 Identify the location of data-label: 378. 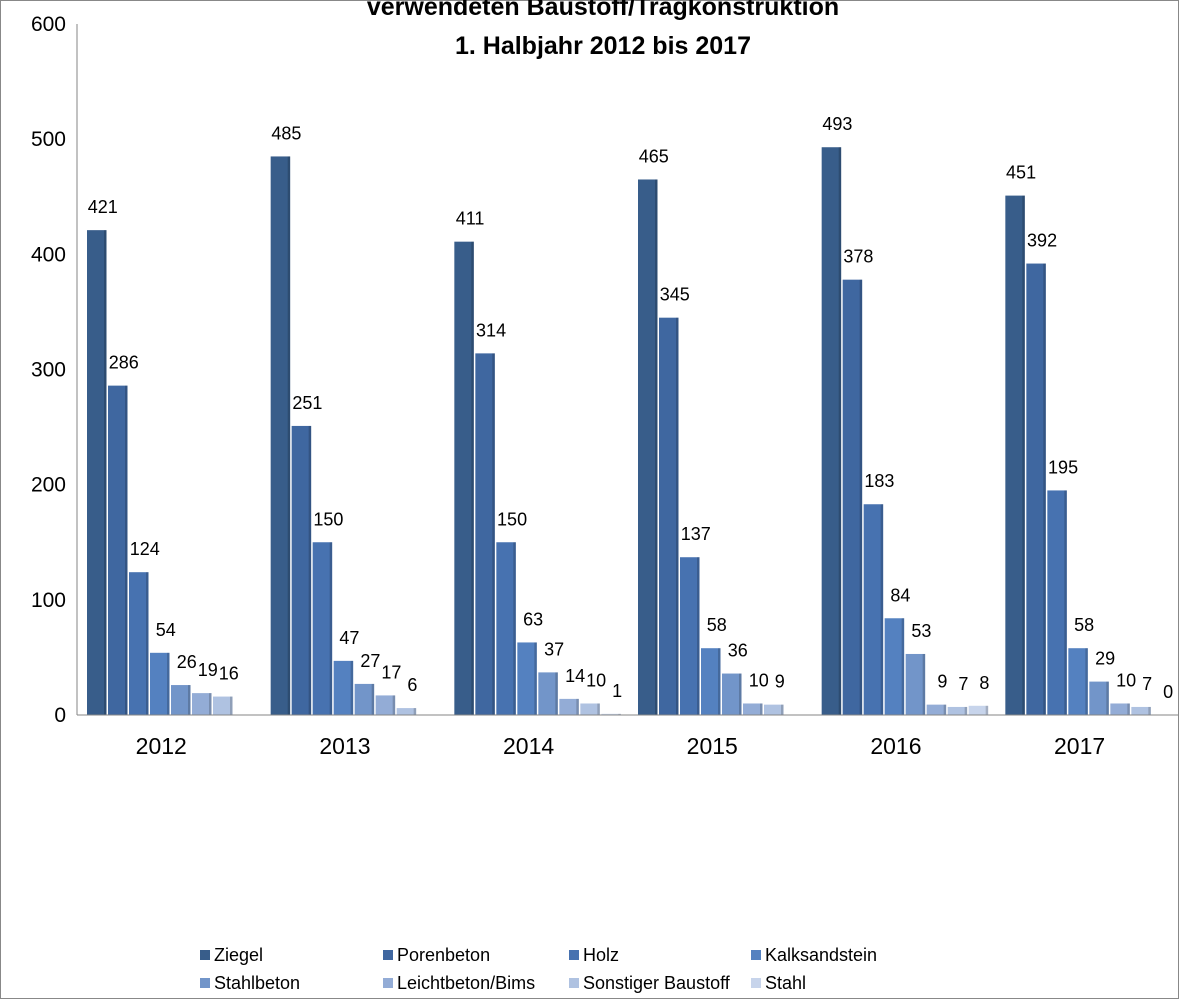
(858, 257).